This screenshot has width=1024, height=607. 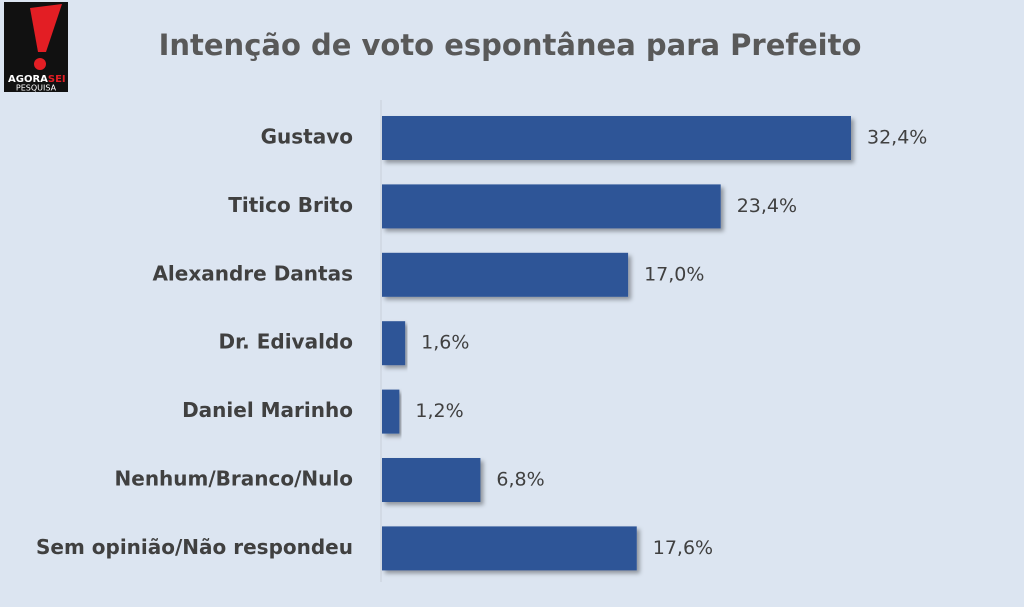 I want to click on logo-tagline: PESQUISA, so click(x=36, y=88).